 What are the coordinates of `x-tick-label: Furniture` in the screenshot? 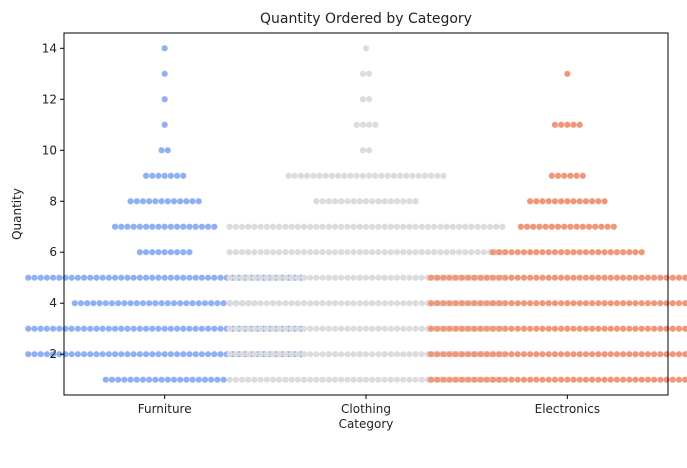 It's located at (165, 409).